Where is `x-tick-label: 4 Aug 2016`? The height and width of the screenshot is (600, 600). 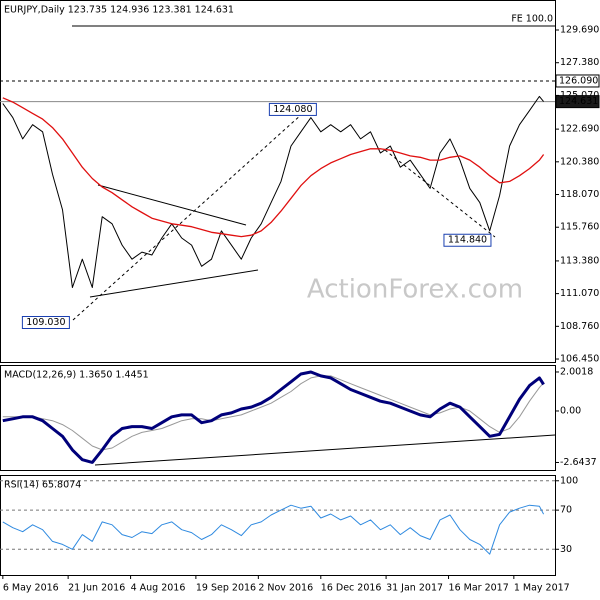 x-tick-label: 4 Aug 2016 is located at coordinates (158, 588).